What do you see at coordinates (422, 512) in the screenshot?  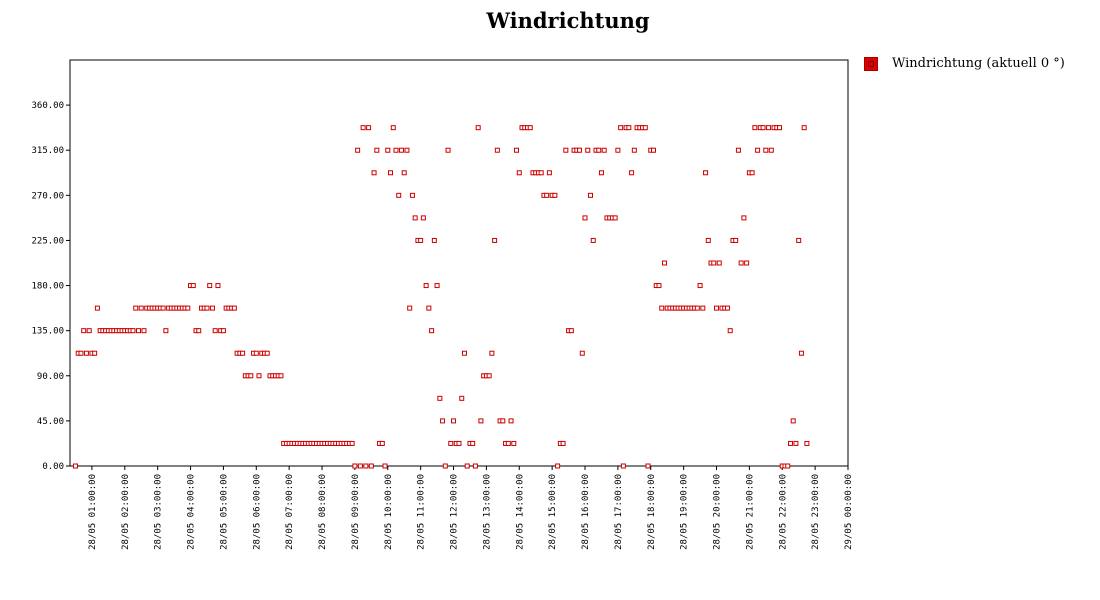 I see `x-tick-label: 28/05 11:00:00` at bounding box center [422, 512].